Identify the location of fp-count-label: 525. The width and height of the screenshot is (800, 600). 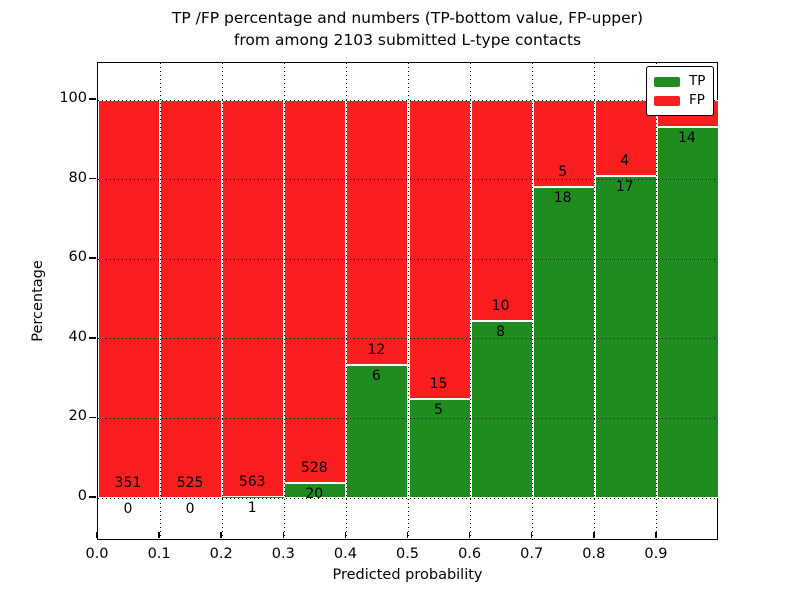
(190, 483).